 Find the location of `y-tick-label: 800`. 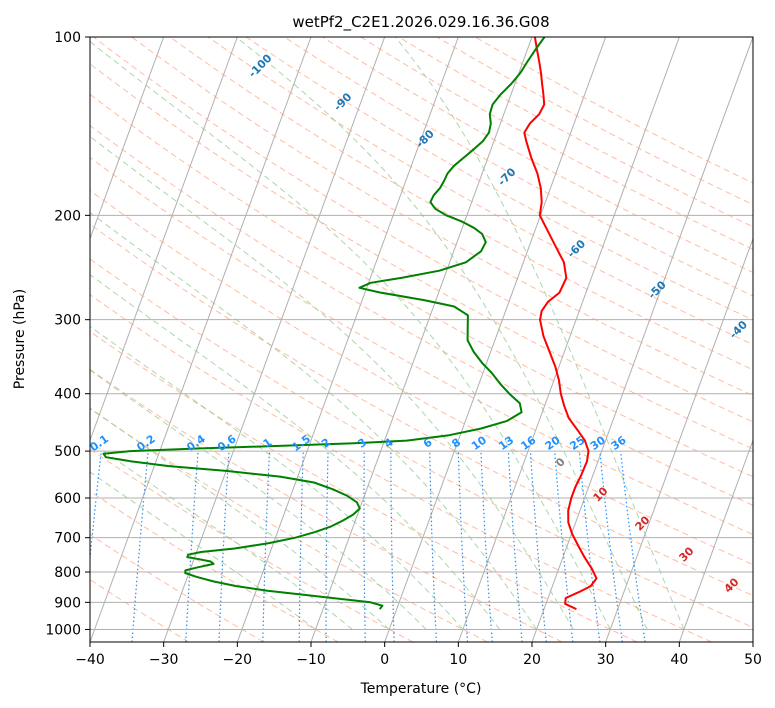

y-tick-label: 800 is located at coordinates (67, 573).